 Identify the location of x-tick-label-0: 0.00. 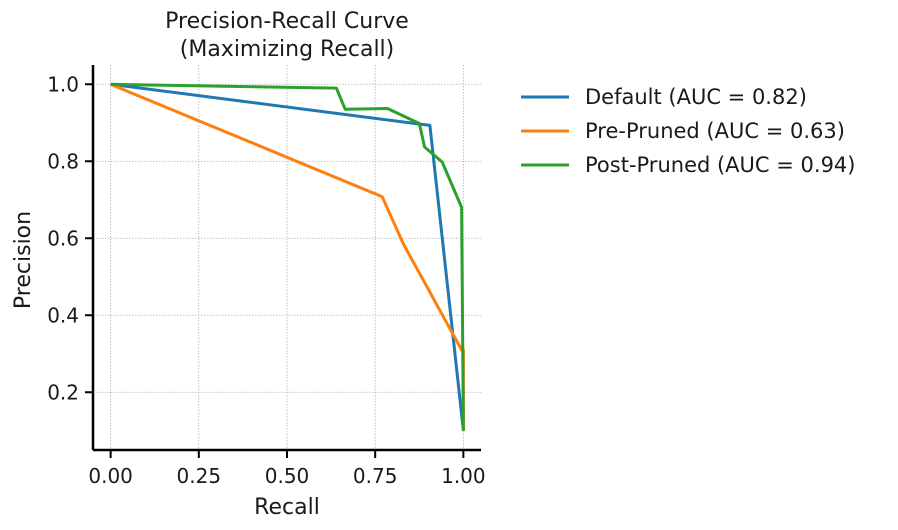
(110, 476).